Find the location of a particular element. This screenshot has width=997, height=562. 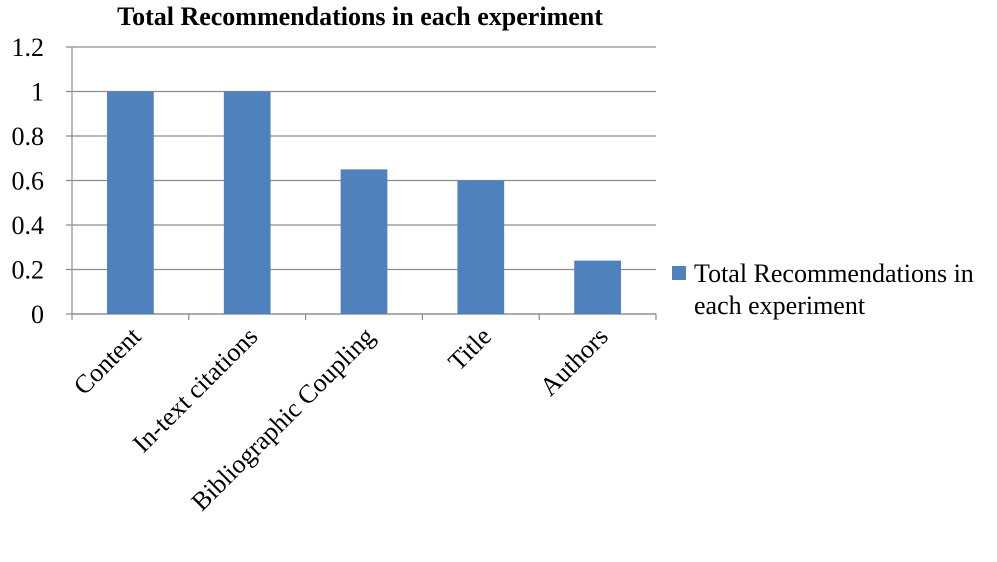

legend-label: Total Recommendations in each experiment is located at coordinates (834, 289).